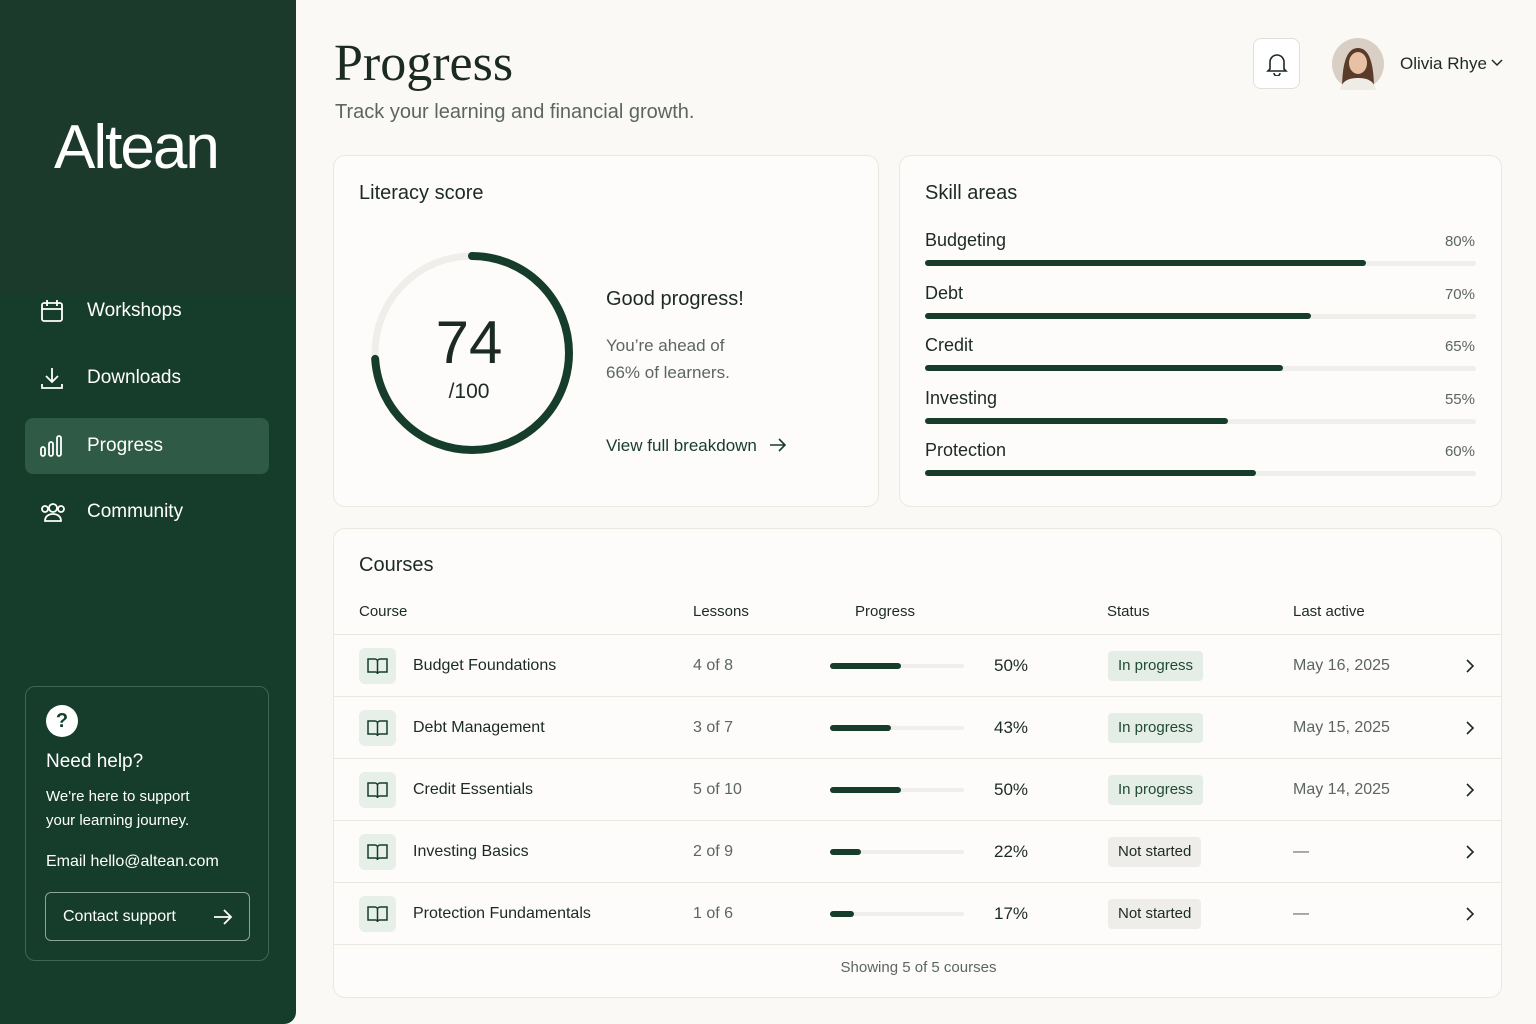  I want to click on skill-name: Investing, so click(961, 397).